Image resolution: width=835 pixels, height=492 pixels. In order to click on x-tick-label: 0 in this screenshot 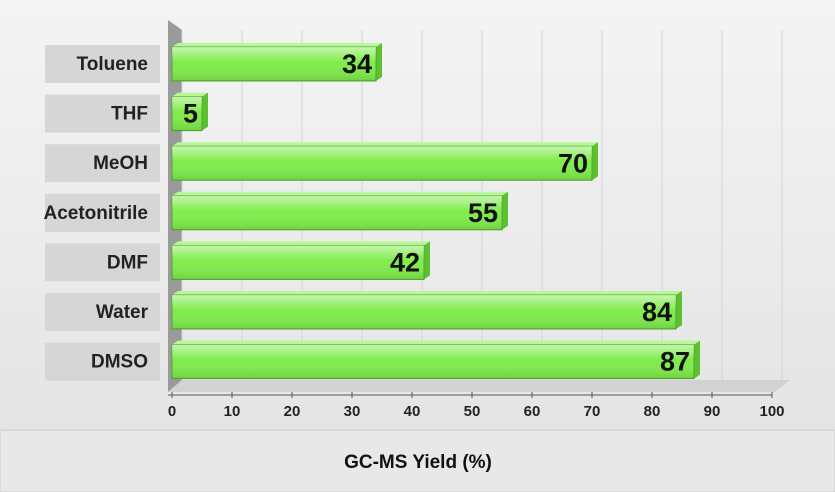, I will do `click(172, 411)`.